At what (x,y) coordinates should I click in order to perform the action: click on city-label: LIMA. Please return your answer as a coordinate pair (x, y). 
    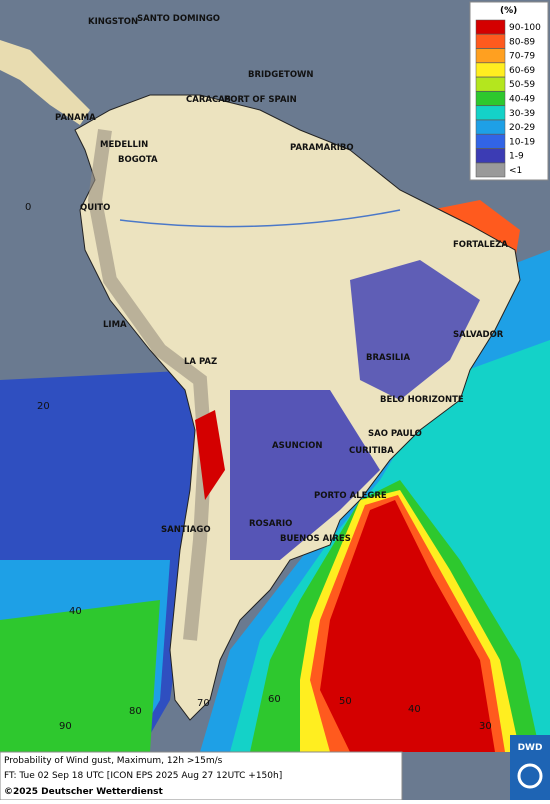
    Looking at the image, I should click on (115, 325).